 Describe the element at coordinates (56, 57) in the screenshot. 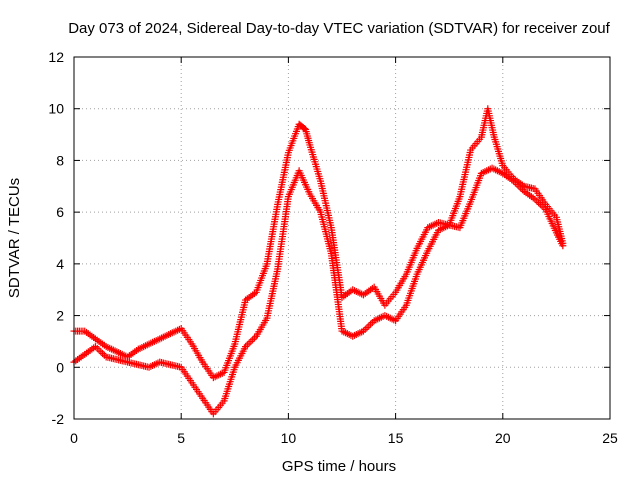

I see `y-tick-label: 12` at that location.